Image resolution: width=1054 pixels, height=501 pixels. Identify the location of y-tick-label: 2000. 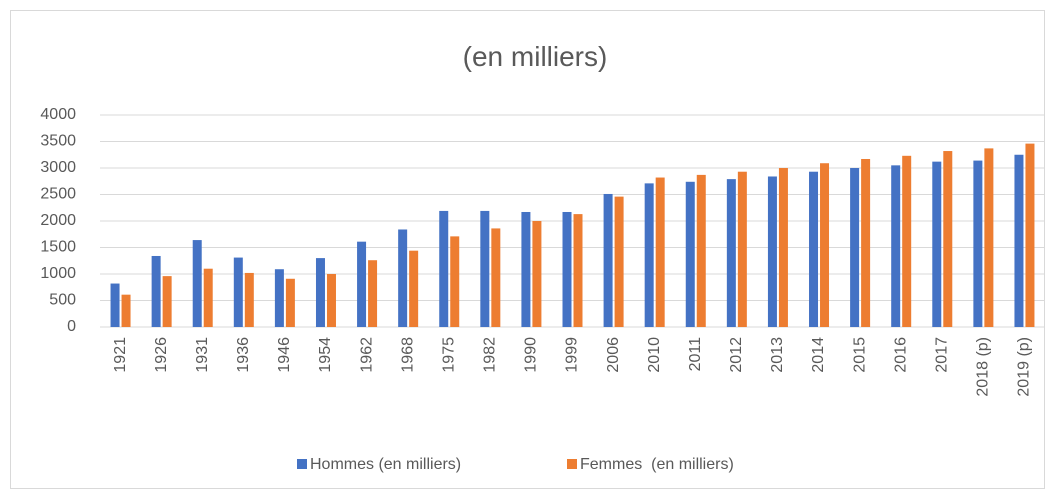
(58, 220).